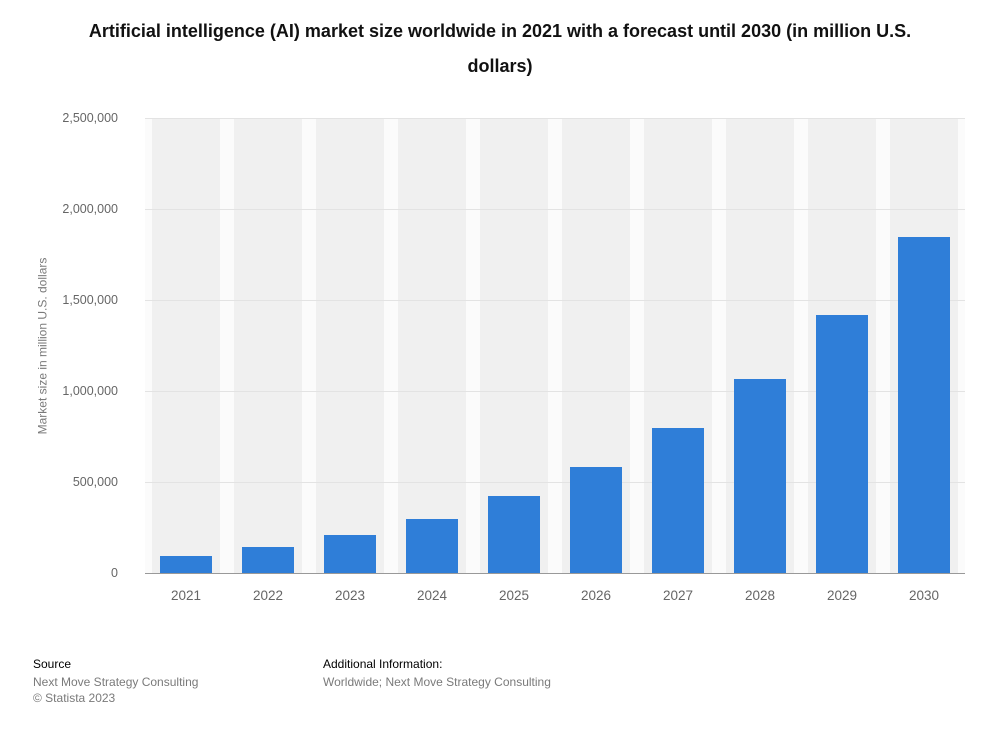 This screenshot has width=1000, height=743. What do you see at coordinates (555, 588) in the screenshot?
I see `x-axis-labels: 2021 2022 2023 2024 2025 2026 2027 2028 2029 2030` at bounding box center [555, 588].